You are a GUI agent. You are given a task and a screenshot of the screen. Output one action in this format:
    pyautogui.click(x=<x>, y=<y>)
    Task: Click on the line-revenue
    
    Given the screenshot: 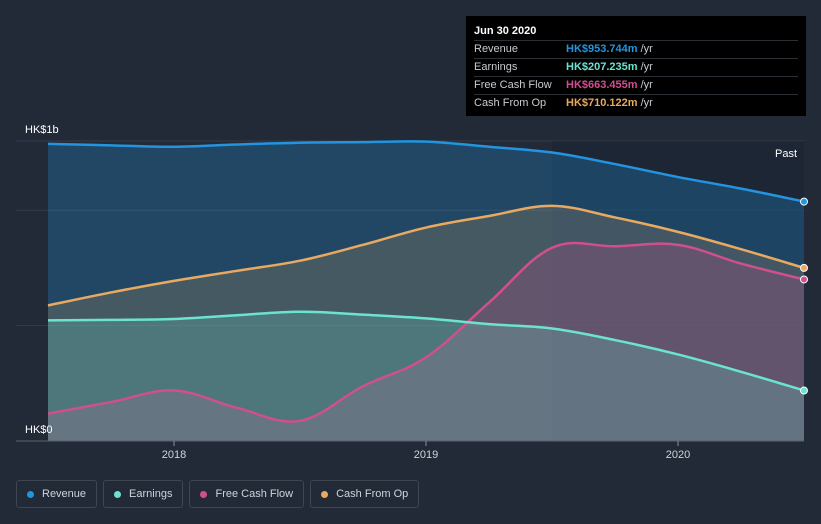 What is the action you would take?
    pyautogui.click(x=426, y=171)
    